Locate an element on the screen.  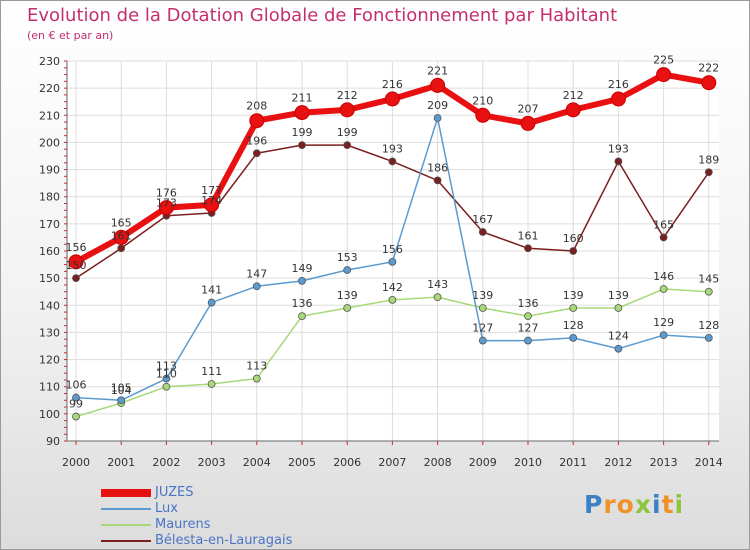
x-tick-label: 2007 is located at coordinates (392, 462).